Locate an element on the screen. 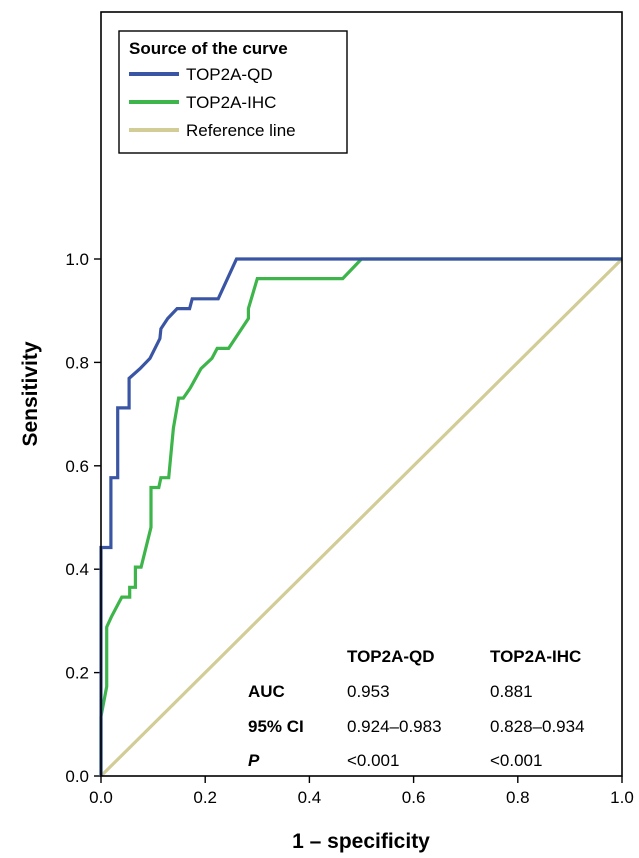 The image size is (639, 858). x-tick-label: 0.8 is located at coordinates (518, 797).